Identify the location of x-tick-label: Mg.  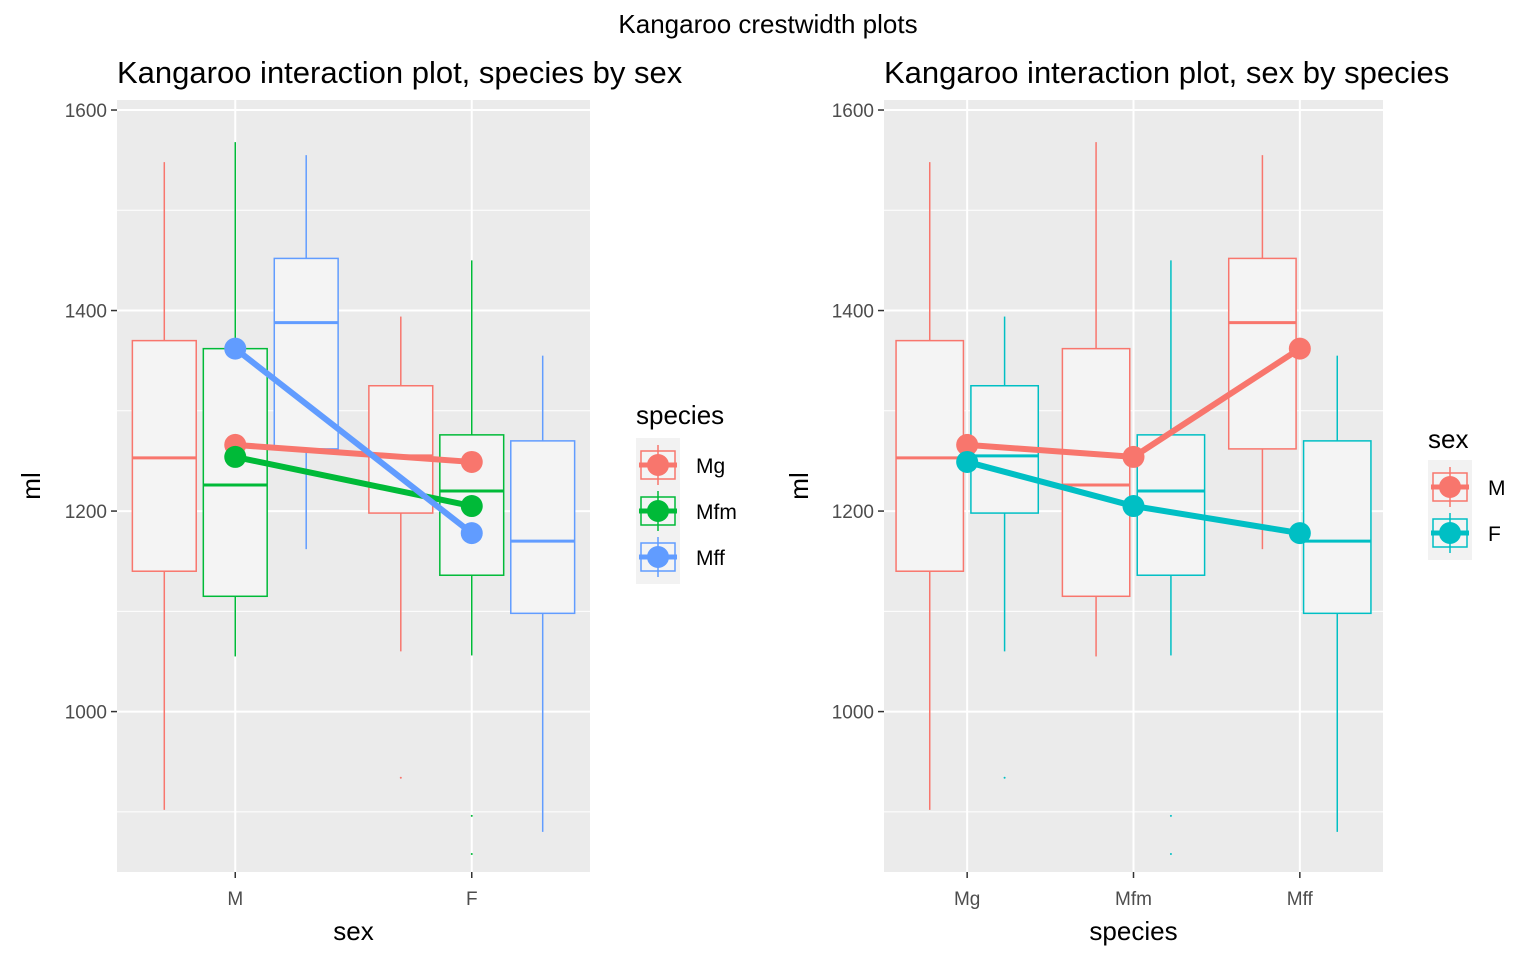
(967, 899).